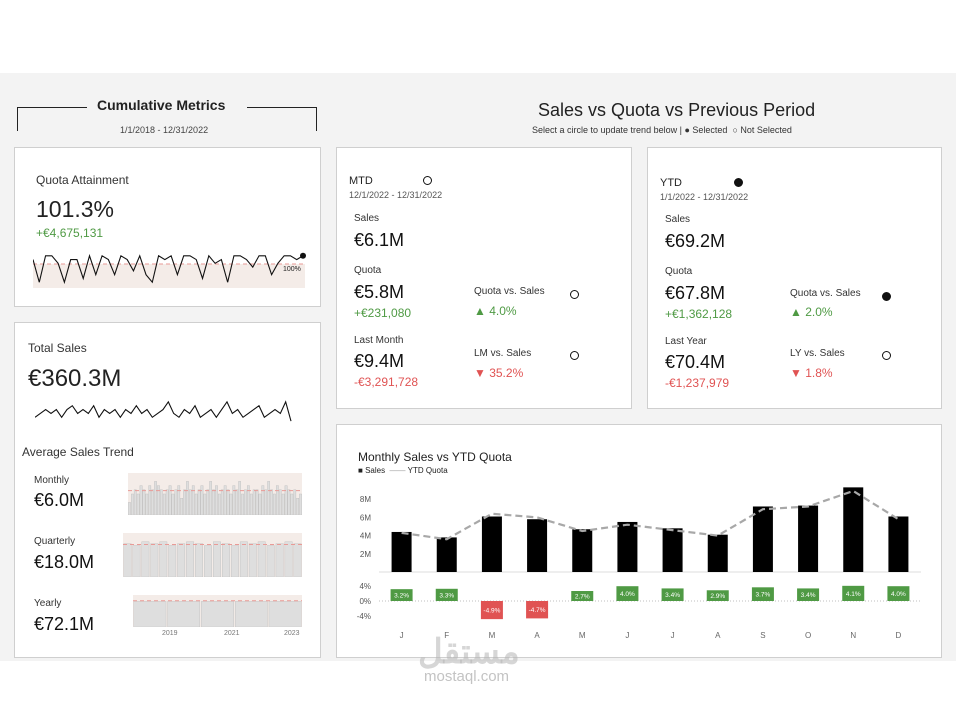  I want to click on pct-tick-label: 0%, so click(365, 601).